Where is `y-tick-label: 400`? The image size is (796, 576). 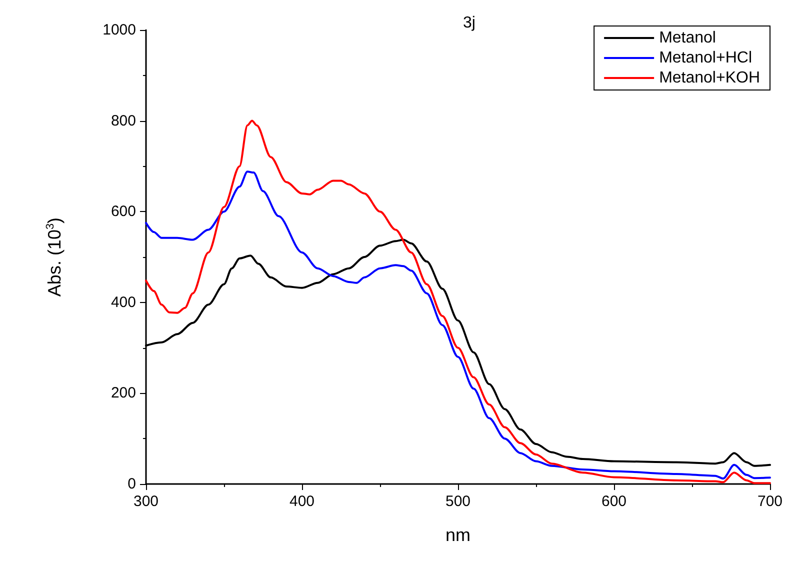
y-tick-label: 400 is located at coordinates (123, 302).